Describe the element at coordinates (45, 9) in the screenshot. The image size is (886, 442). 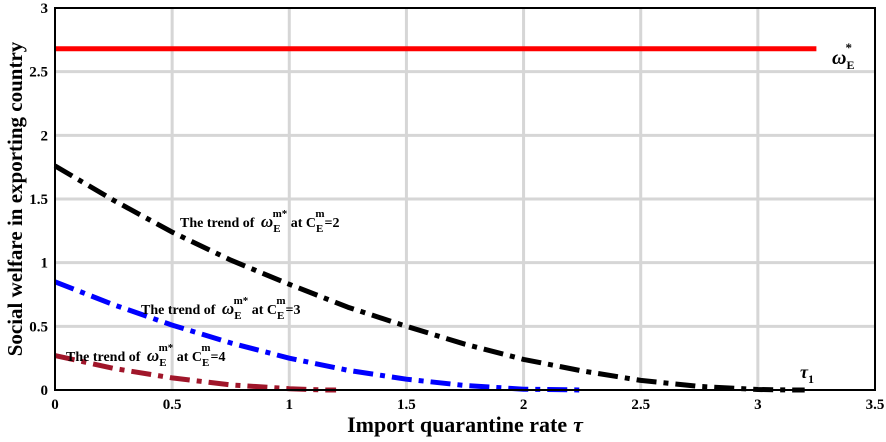
I see `y-tick-label: 3` at that location.